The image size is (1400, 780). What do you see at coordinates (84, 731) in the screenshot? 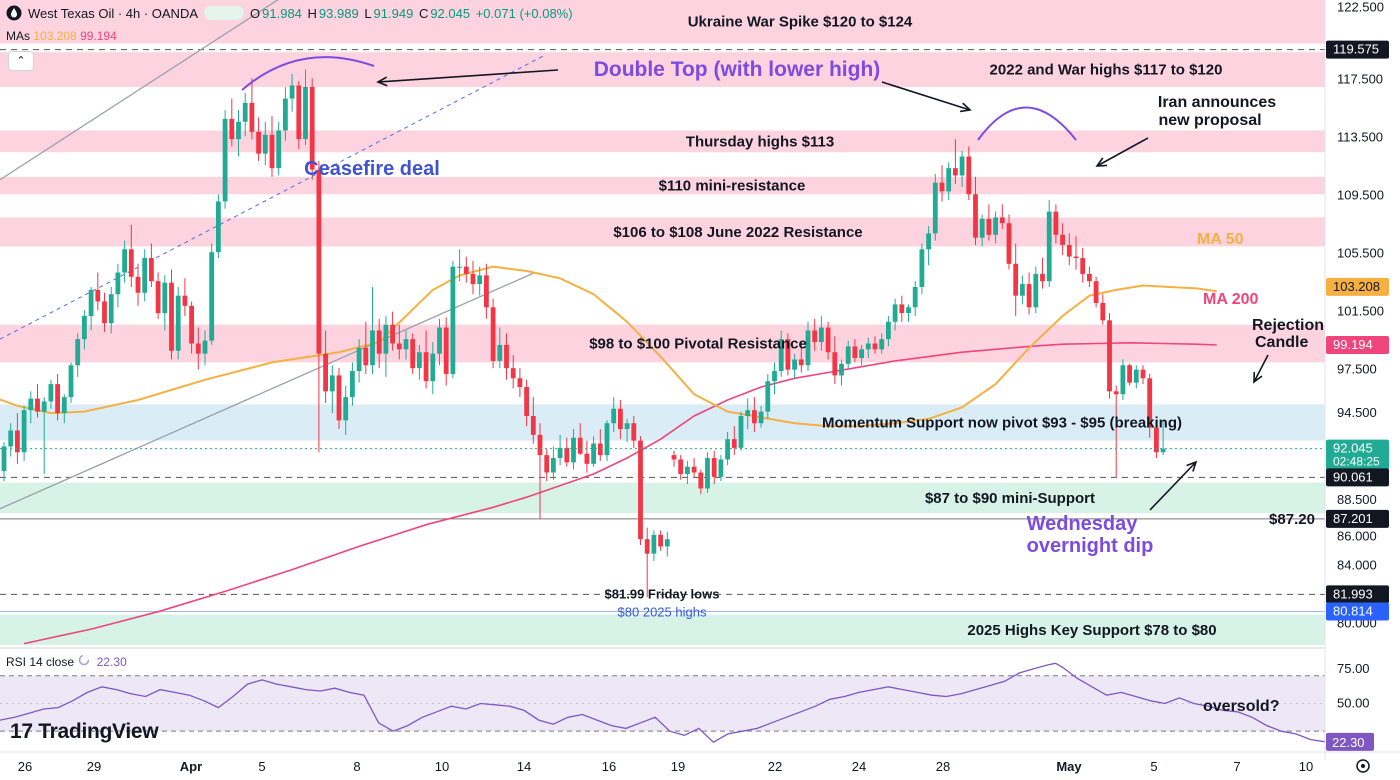
I see `tradingview-logo: 17 TradingView` at bounding box center [84, 731].